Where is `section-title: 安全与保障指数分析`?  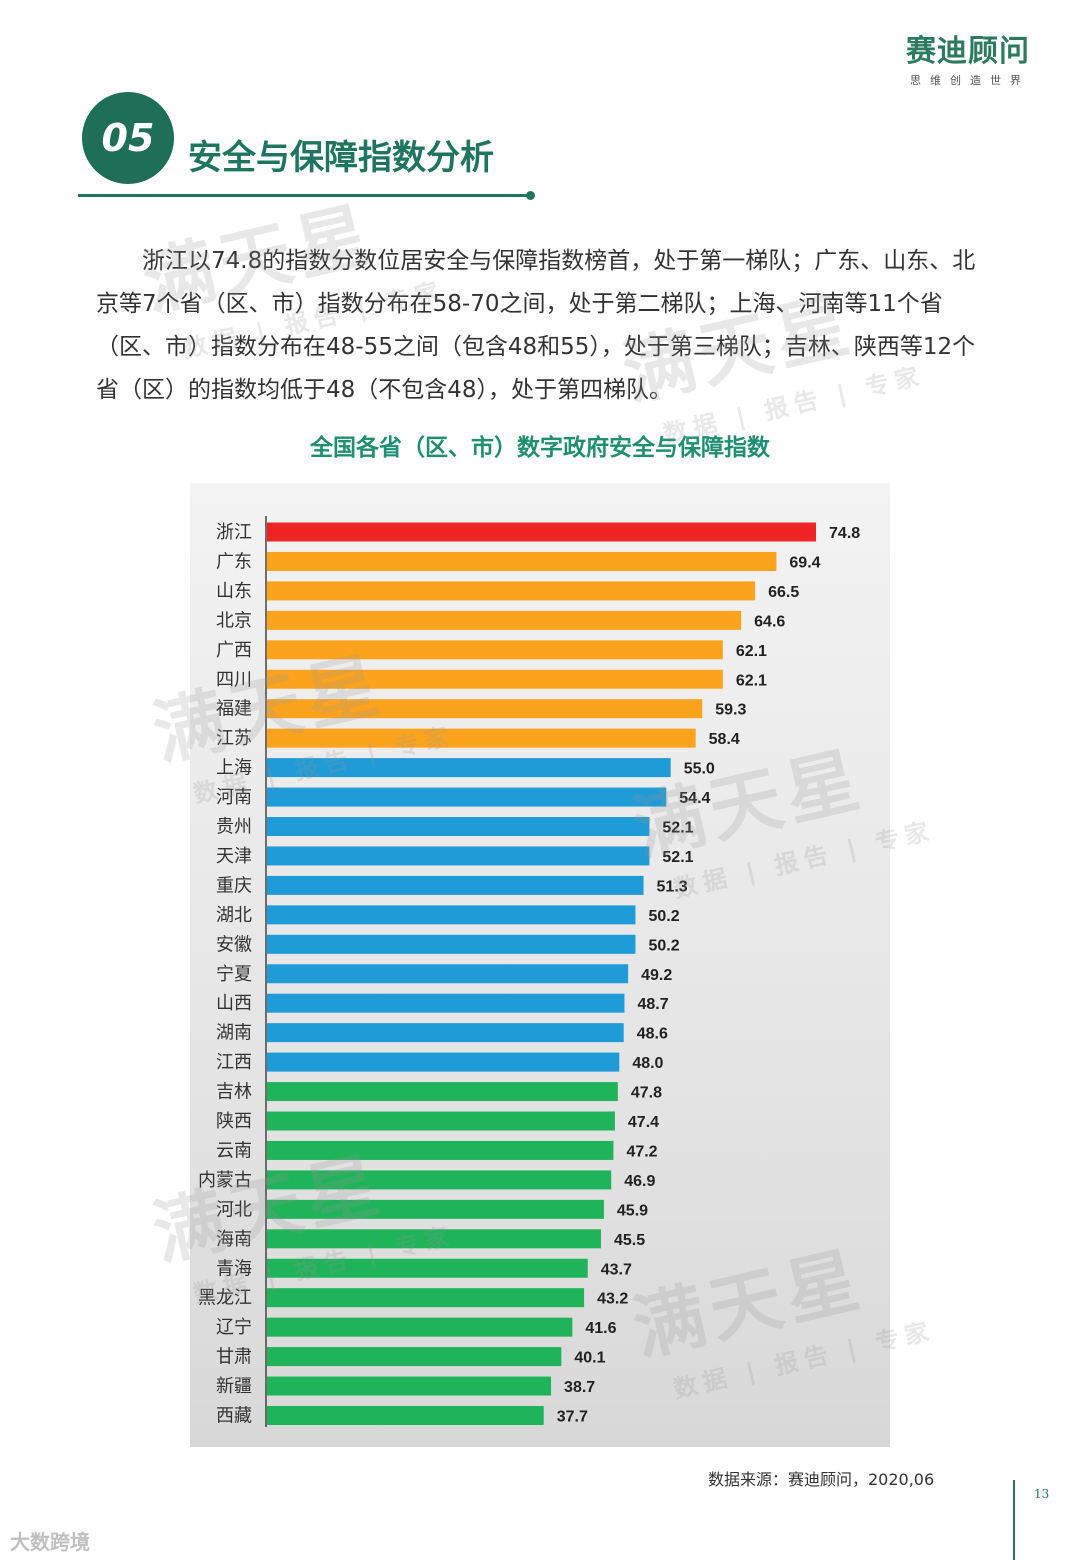 section-title: 安全与保障指数分析 is located at coordinates (341, 158).